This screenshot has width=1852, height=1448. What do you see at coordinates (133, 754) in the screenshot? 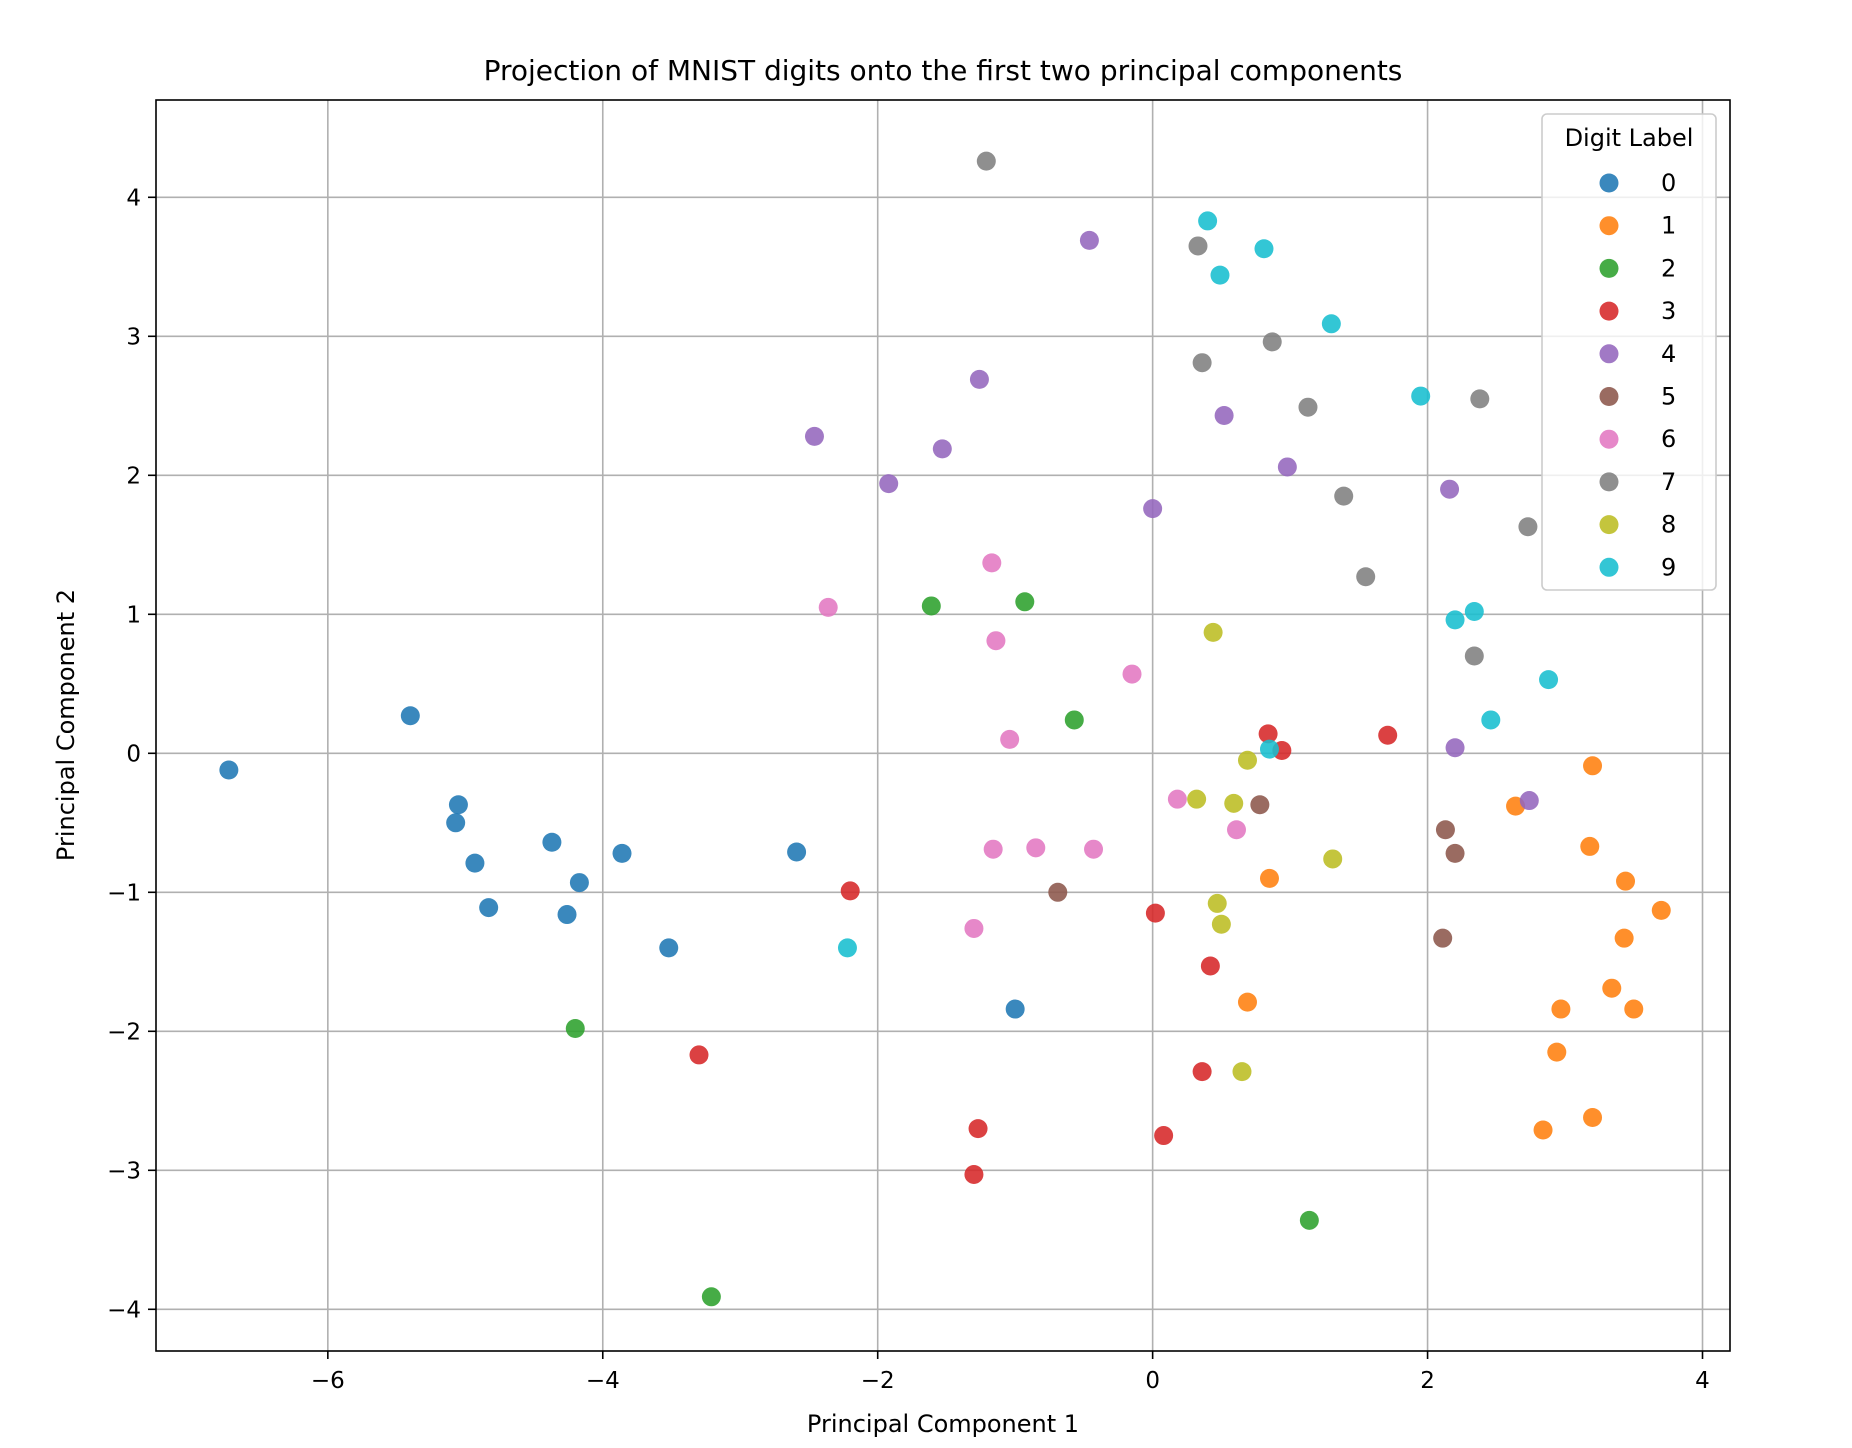
I see `y-tick-label: 0` at bounding box center [133, 754].